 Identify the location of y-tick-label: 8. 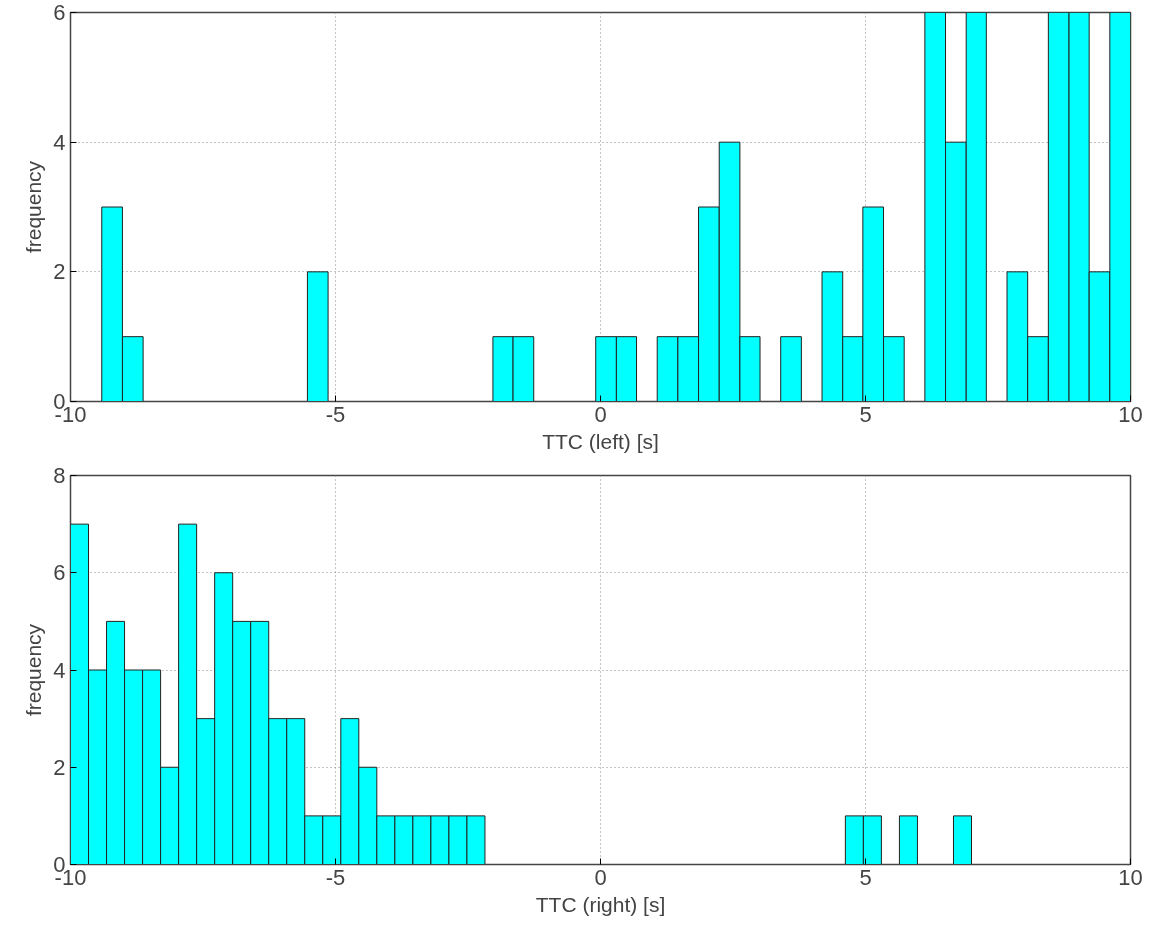
(59, 475).